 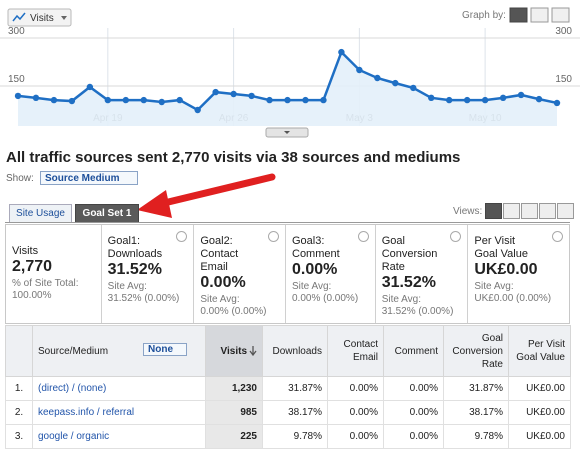 I want to click on column-header: Per Visit Goal Value, so click(x=539, y=351).